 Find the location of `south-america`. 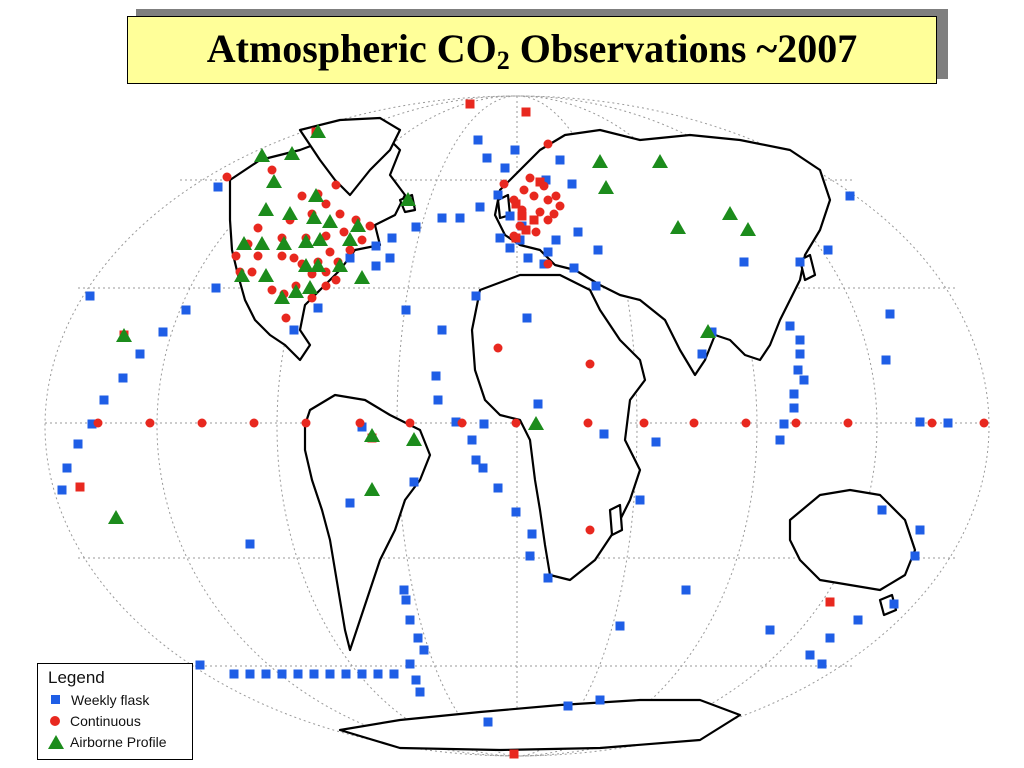

south-america is located at coordinates (367, 522).